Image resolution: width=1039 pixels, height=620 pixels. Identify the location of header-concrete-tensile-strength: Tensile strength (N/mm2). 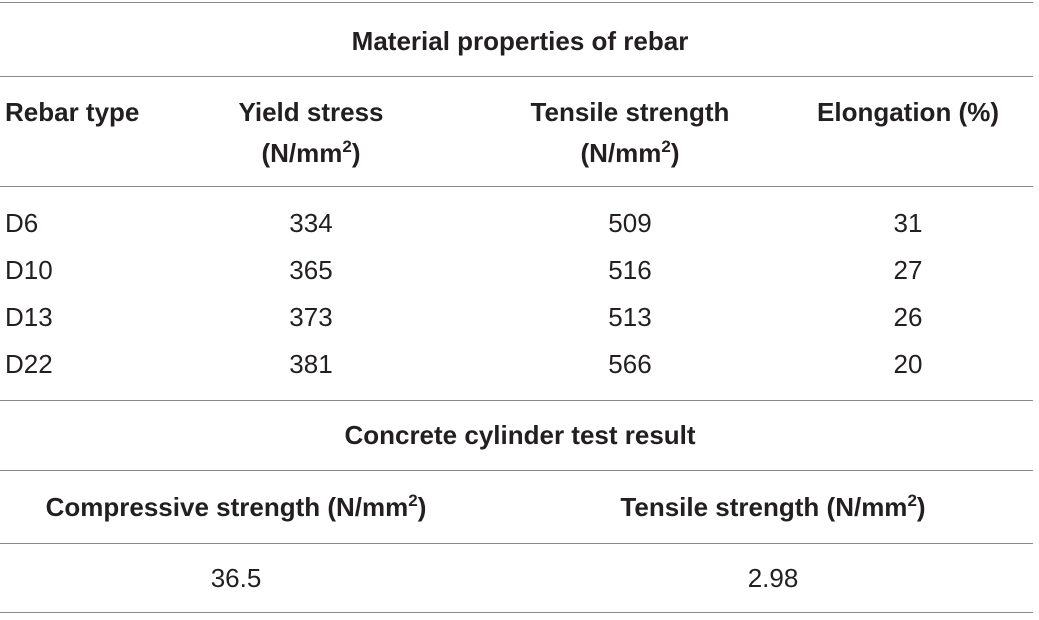
(773, 506).